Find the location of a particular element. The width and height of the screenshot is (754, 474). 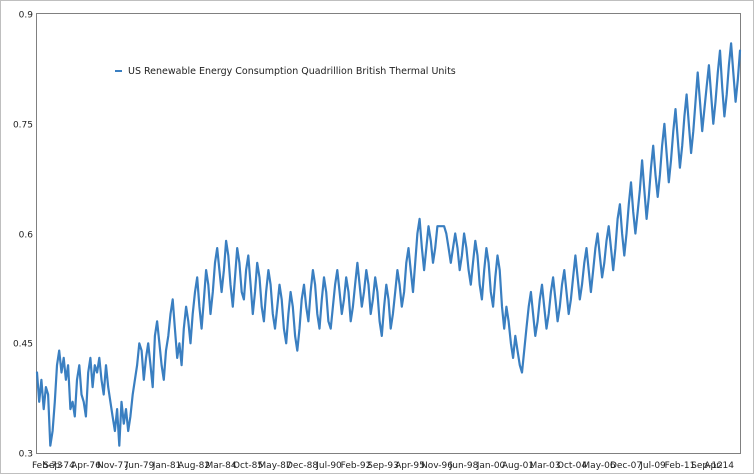

x-tick-label: Jun-98 is located at coordinates (464, 466).